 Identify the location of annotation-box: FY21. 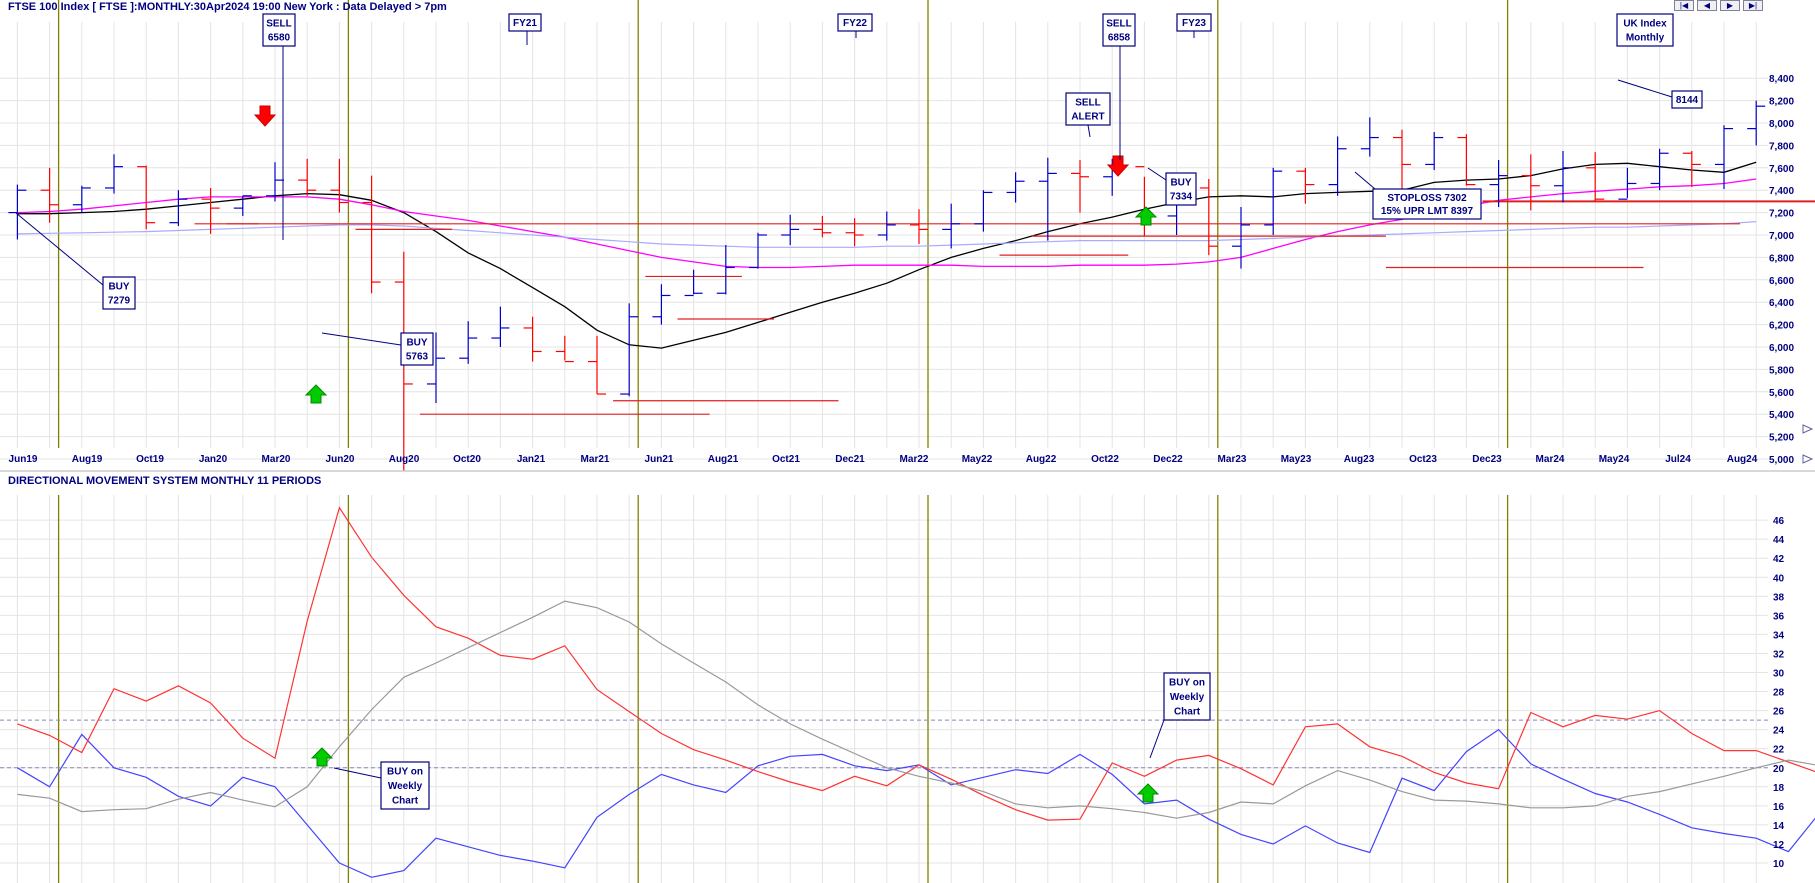
(525, 22).